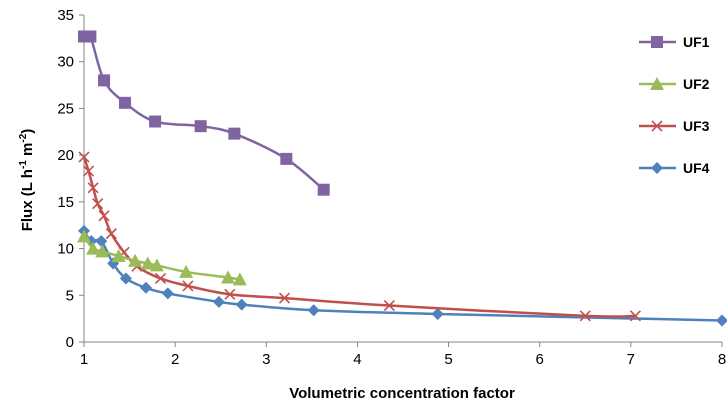 This screenshot has width=727, height=403. What do you see at coordinates (175, 359) in the screenshot?
I see `x-tick-label: 2` at bounding box center [175, 359].